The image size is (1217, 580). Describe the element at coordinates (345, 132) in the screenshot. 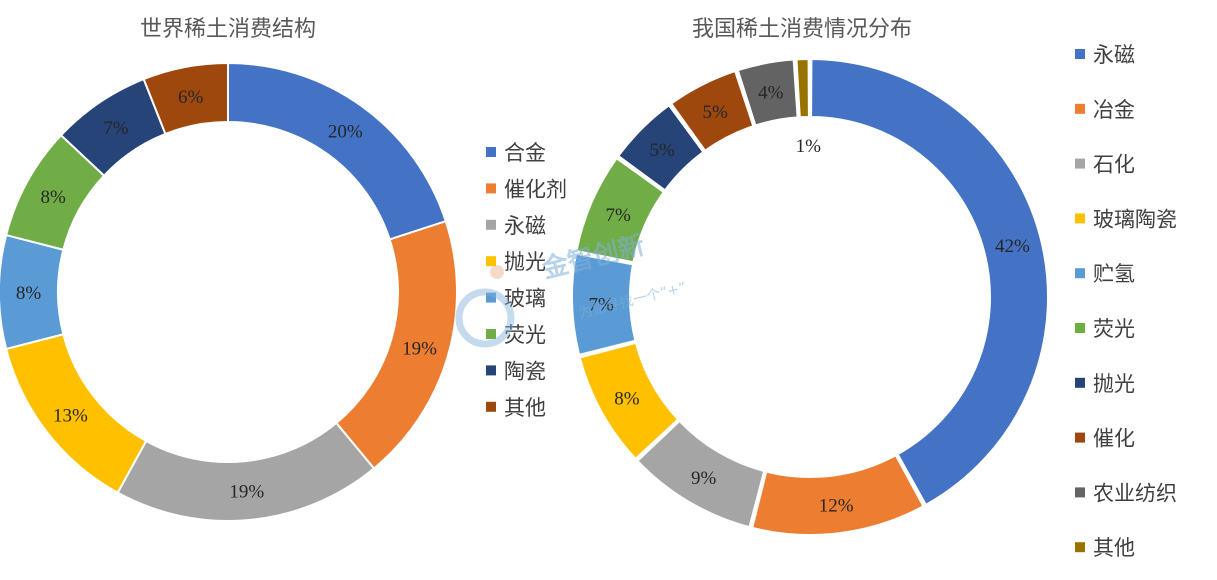

I see `data-label-1: 20%` at that location.